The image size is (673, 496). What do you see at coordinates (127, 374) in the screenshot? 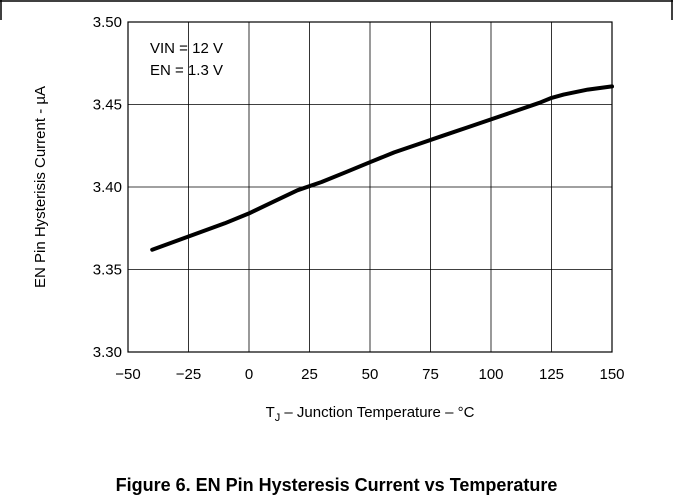
I see `x-tick-label: −50` at bounding box center [127, 374].